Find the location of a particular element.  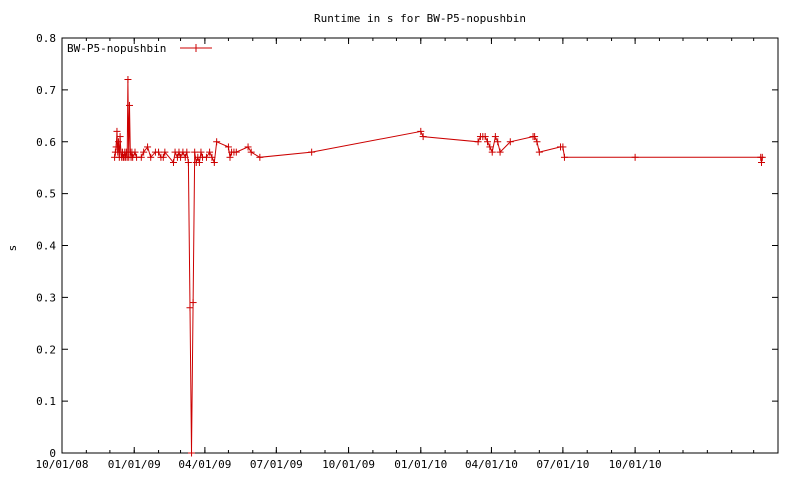

y-tick-label: 0.4 is located at coordinates (46, 246).